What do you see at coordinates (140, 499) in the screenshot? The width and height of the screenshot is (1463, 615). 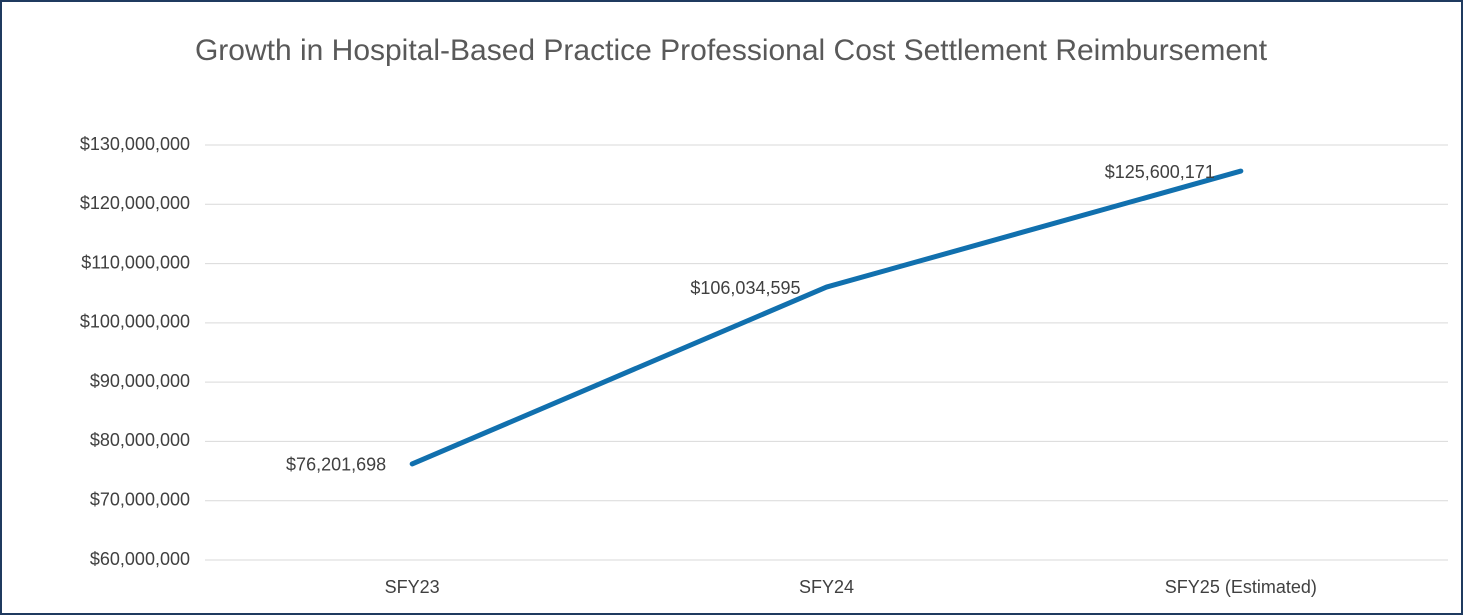 I see `y-tick-label: $70,000,000` at bounding box center [140, 499].